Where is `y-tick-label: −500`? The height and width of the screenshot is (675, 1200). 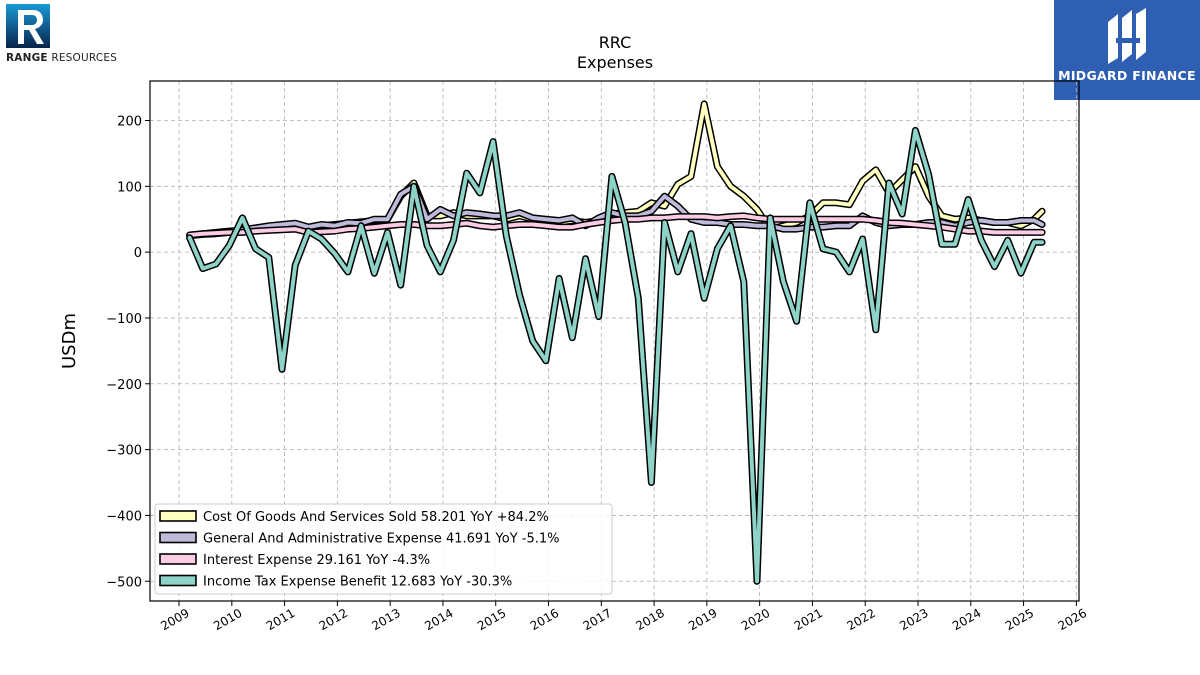
y-tick-label: −500 is located at coordinates (124, 582).